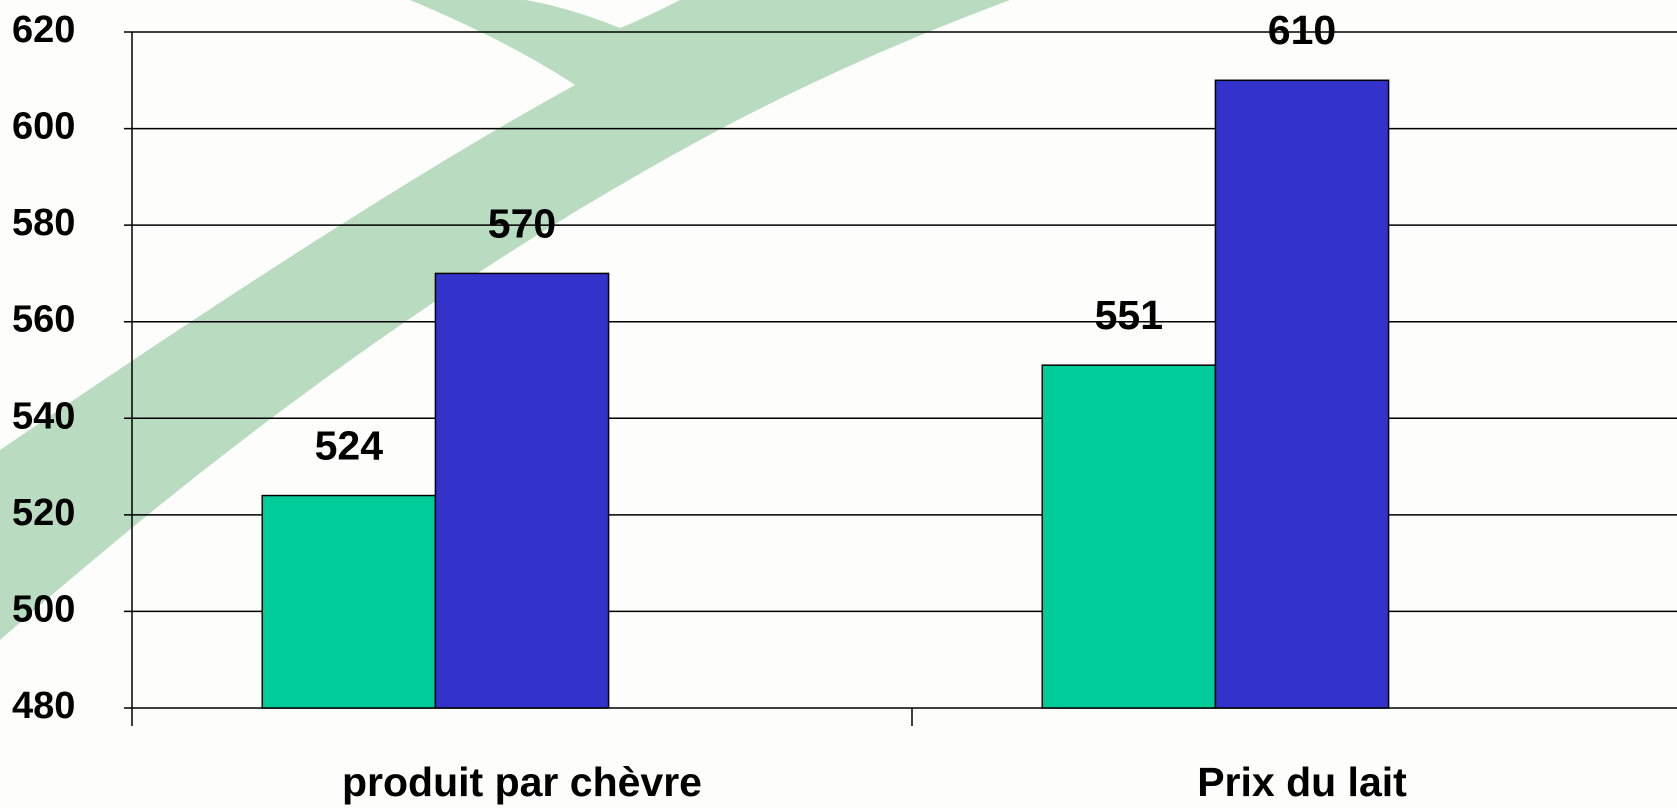  I want to click on value-label: 551, so click(1129, 315).